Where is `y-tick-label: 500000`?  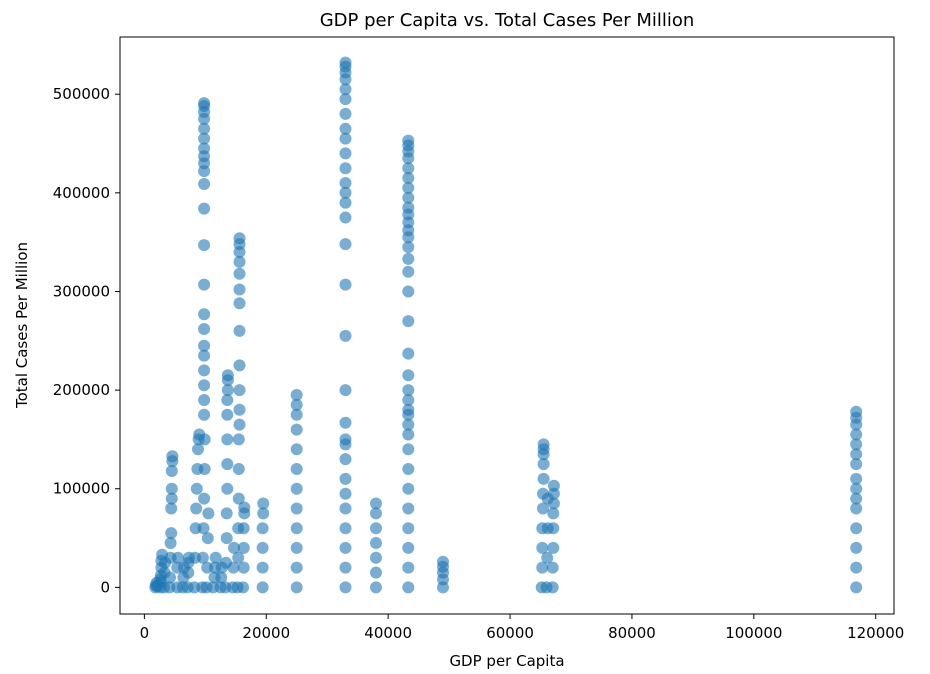 y-tick-label: 500000 is located at coordinates (81, 94).